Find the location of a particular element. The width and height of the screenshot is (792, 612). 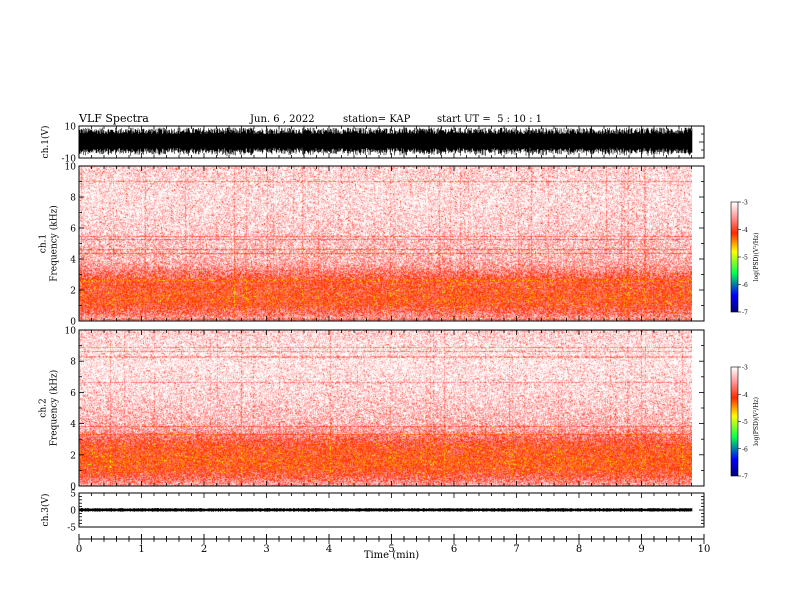

y-tick-label: 5 is located at coordinates (73, 495).